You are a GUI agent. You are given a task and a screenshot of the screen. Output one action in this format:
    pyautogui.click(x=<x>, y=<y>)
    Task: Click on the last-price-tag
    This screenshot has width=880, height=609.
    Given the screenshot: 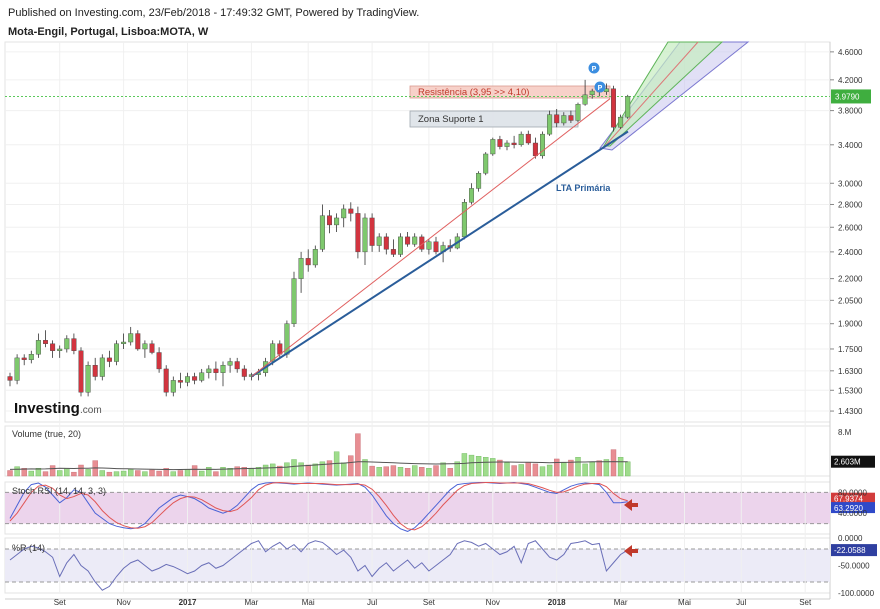 What is the action you would take?
    pyautogui.click(x=851, y=96)
    